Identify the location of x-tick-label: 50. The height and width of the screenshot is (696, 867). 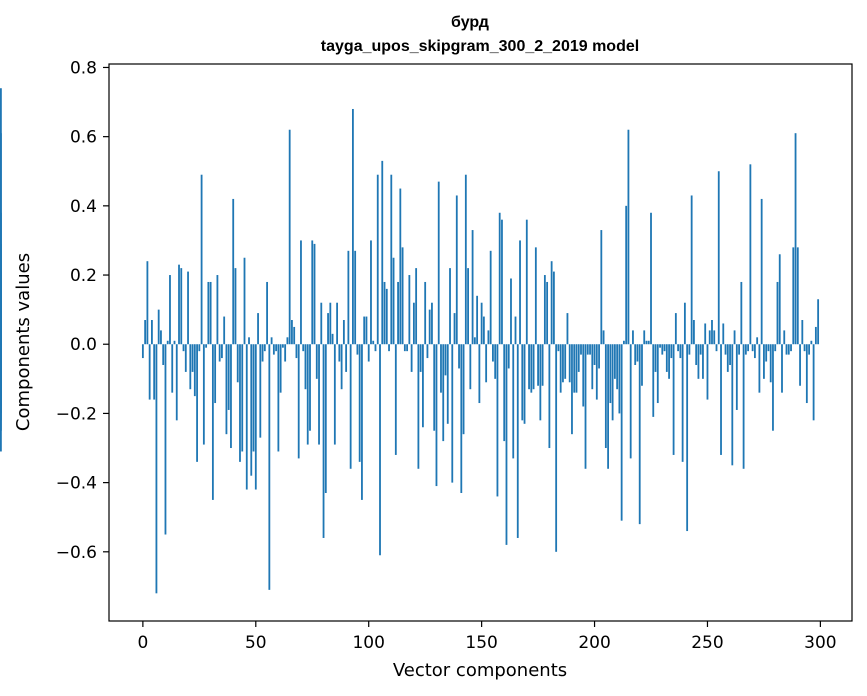
(256, 643).